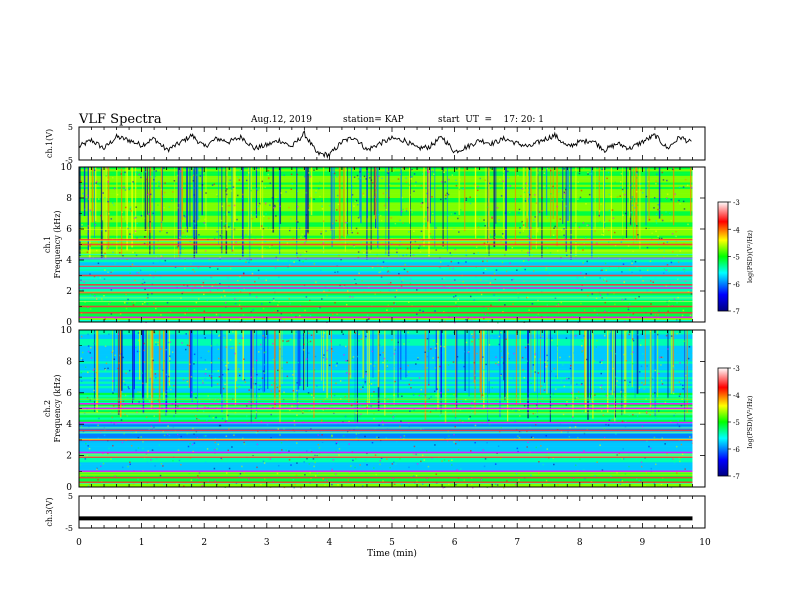 This screenshot has width=792, height=612. What do you see at coordinates (705, 543) in the screenshot?
I see `x-tick-label: 10` at bounding box center [705, 543].